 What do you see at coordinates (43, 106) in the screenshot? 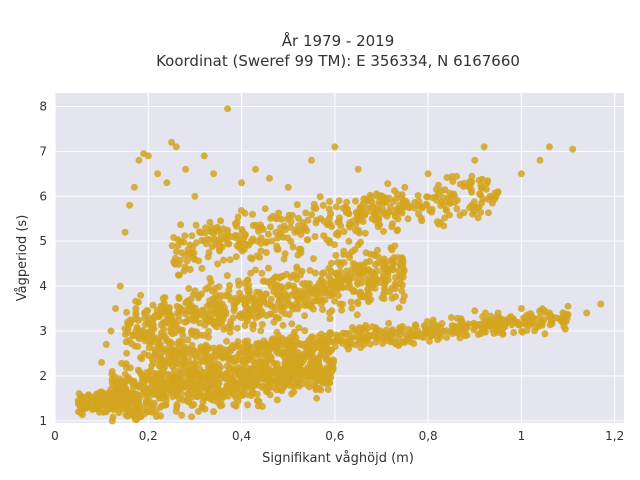
I see `y-tick-label: 8` at bounding box center [43, 106].